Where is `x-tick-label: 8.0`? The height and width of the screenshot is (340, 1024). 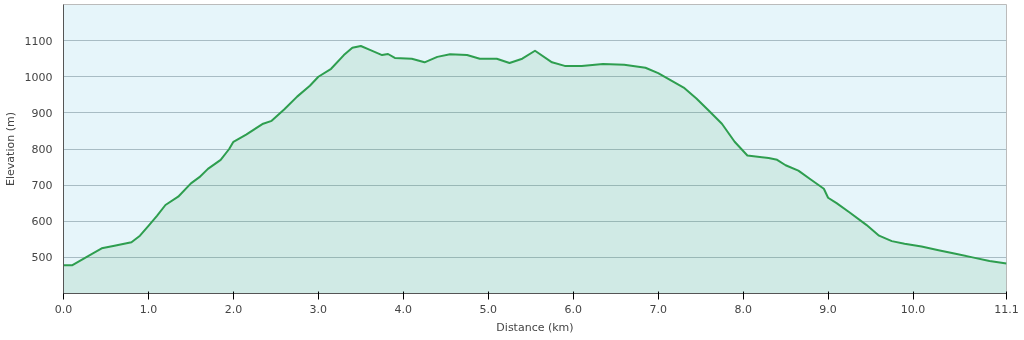
x-tick-label: 8.0 is located at coordinates (743, 309).